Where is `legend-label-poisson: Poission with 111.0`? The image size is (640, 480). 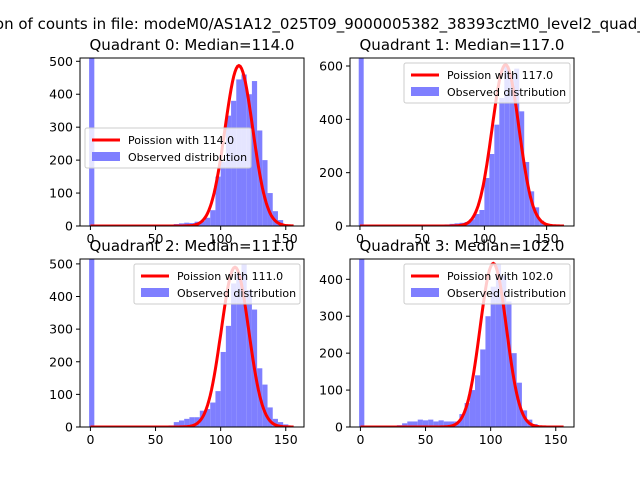
legend-label-poisson: Poission with 111.0 is located at coordinates (230, 276).